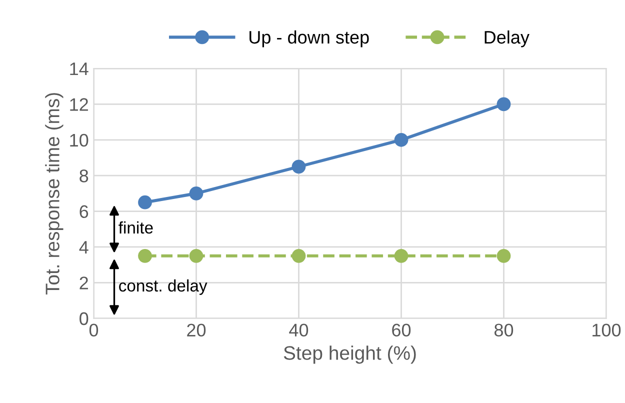 The image size is (625, 403). Describe the element at coordinates (84, 211) in the screenshot. I see `y-tick-label: 6` at that location.